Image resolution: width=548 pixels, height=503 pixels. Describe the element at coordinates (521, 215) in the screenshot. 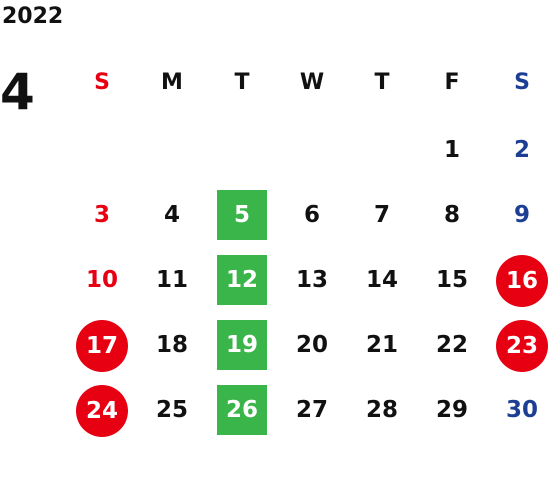

I see `day-cell: 9` at that location.